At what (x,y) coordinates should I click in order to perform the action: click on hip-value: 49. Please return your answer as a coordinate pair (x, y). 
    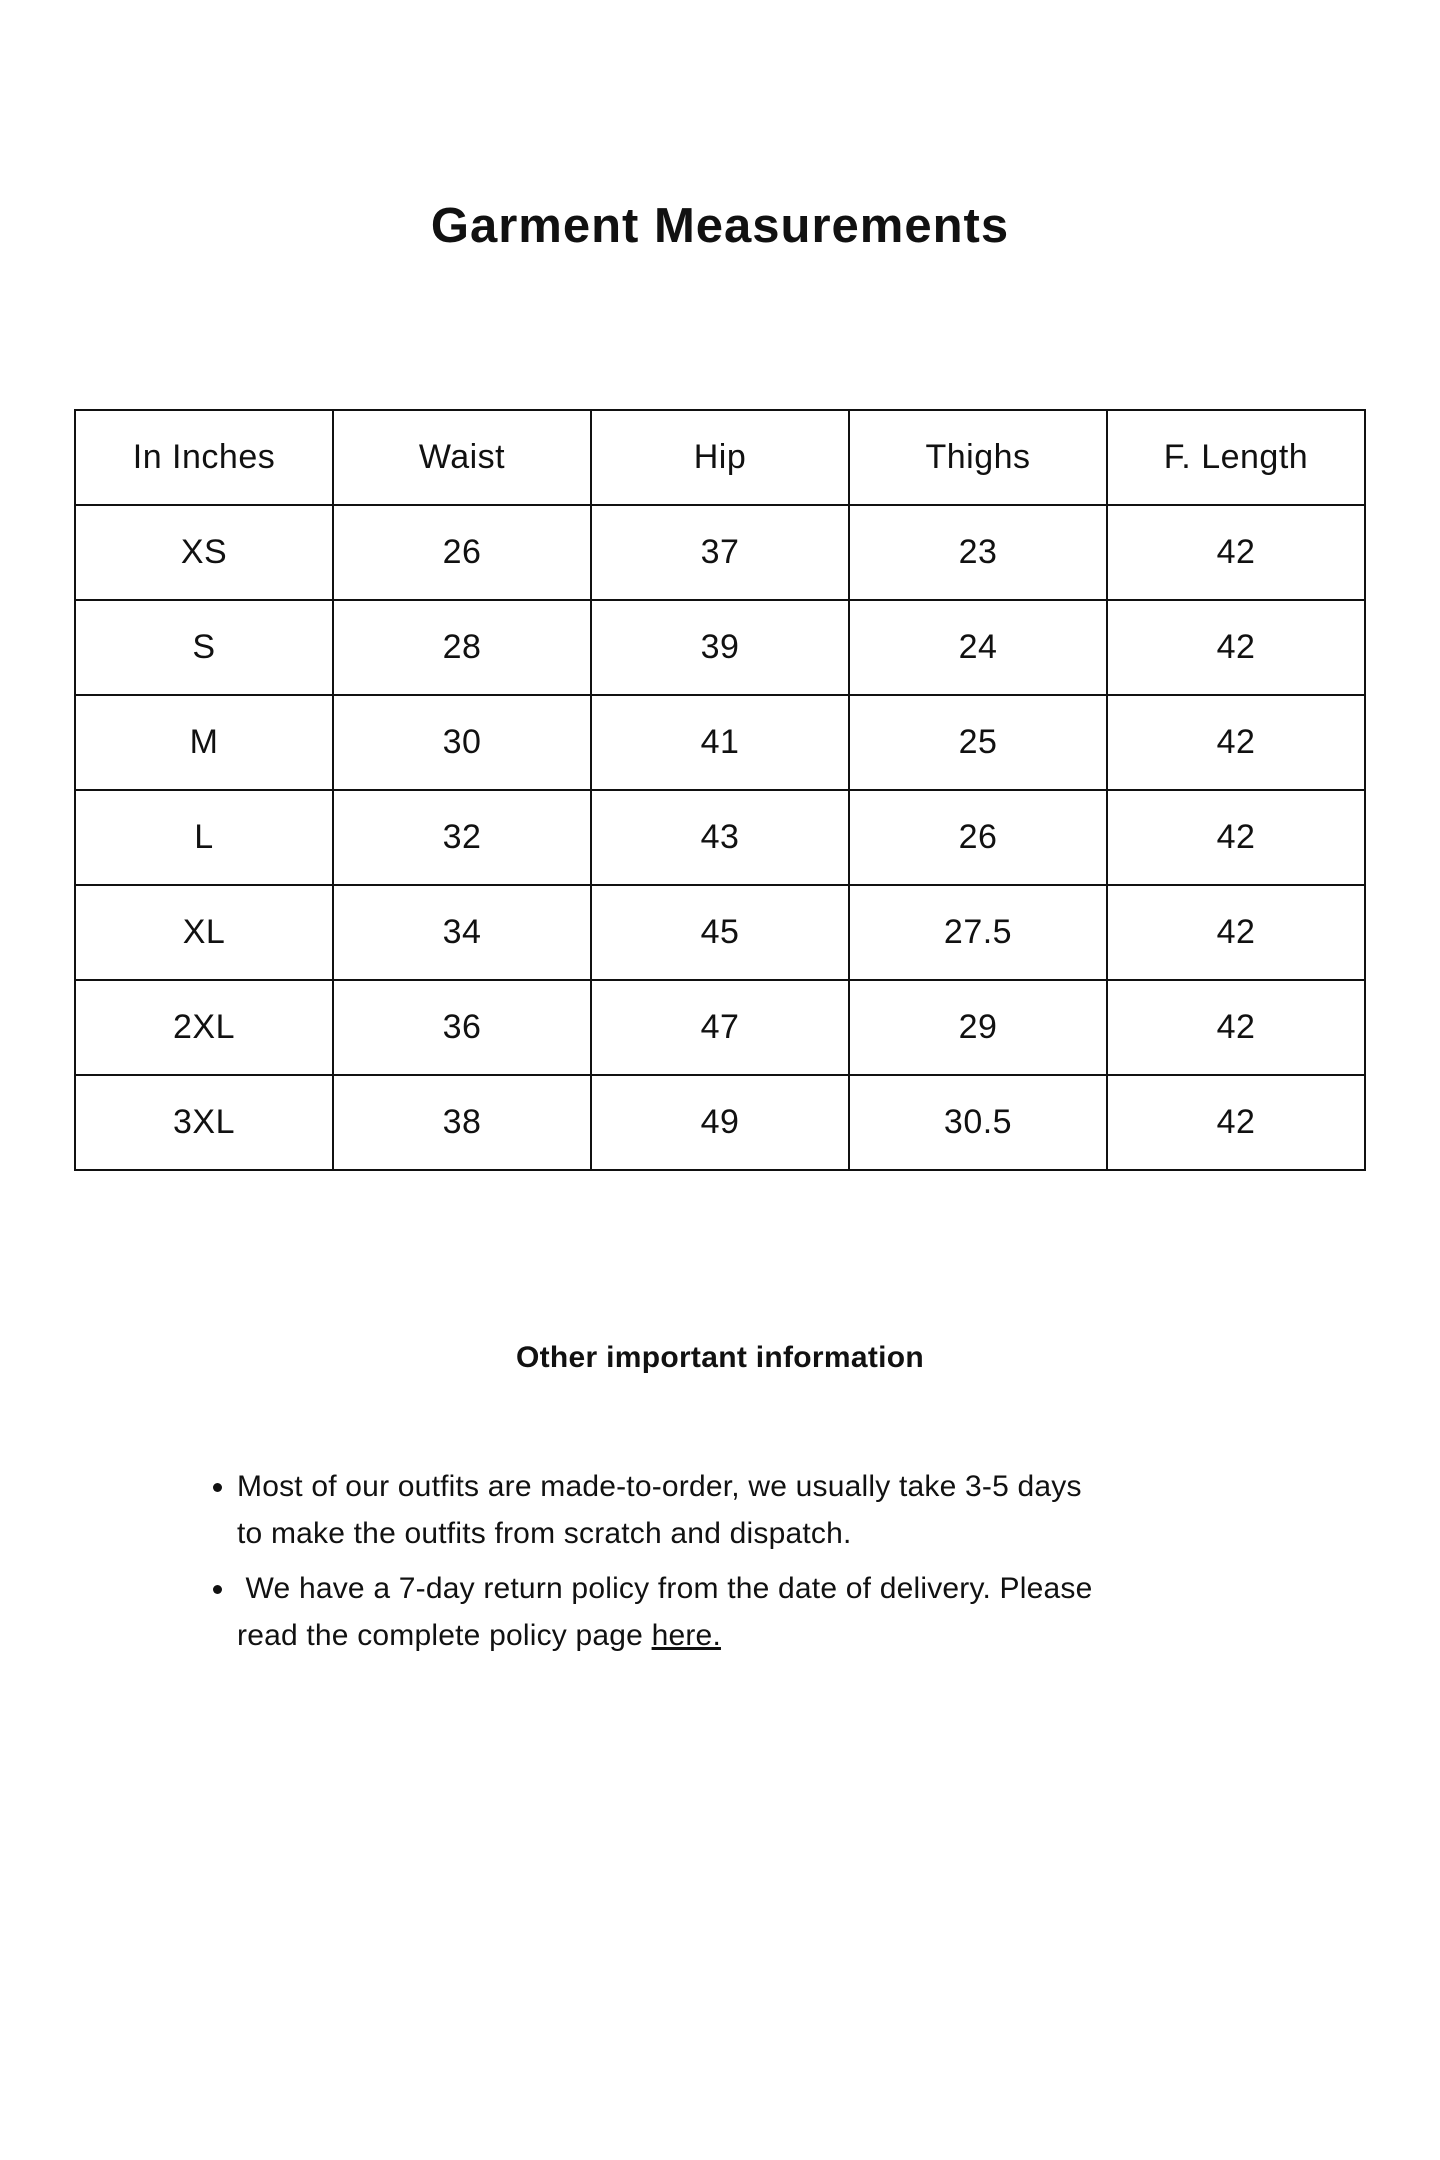
    Looking at the image, I should click on (720, 1122).